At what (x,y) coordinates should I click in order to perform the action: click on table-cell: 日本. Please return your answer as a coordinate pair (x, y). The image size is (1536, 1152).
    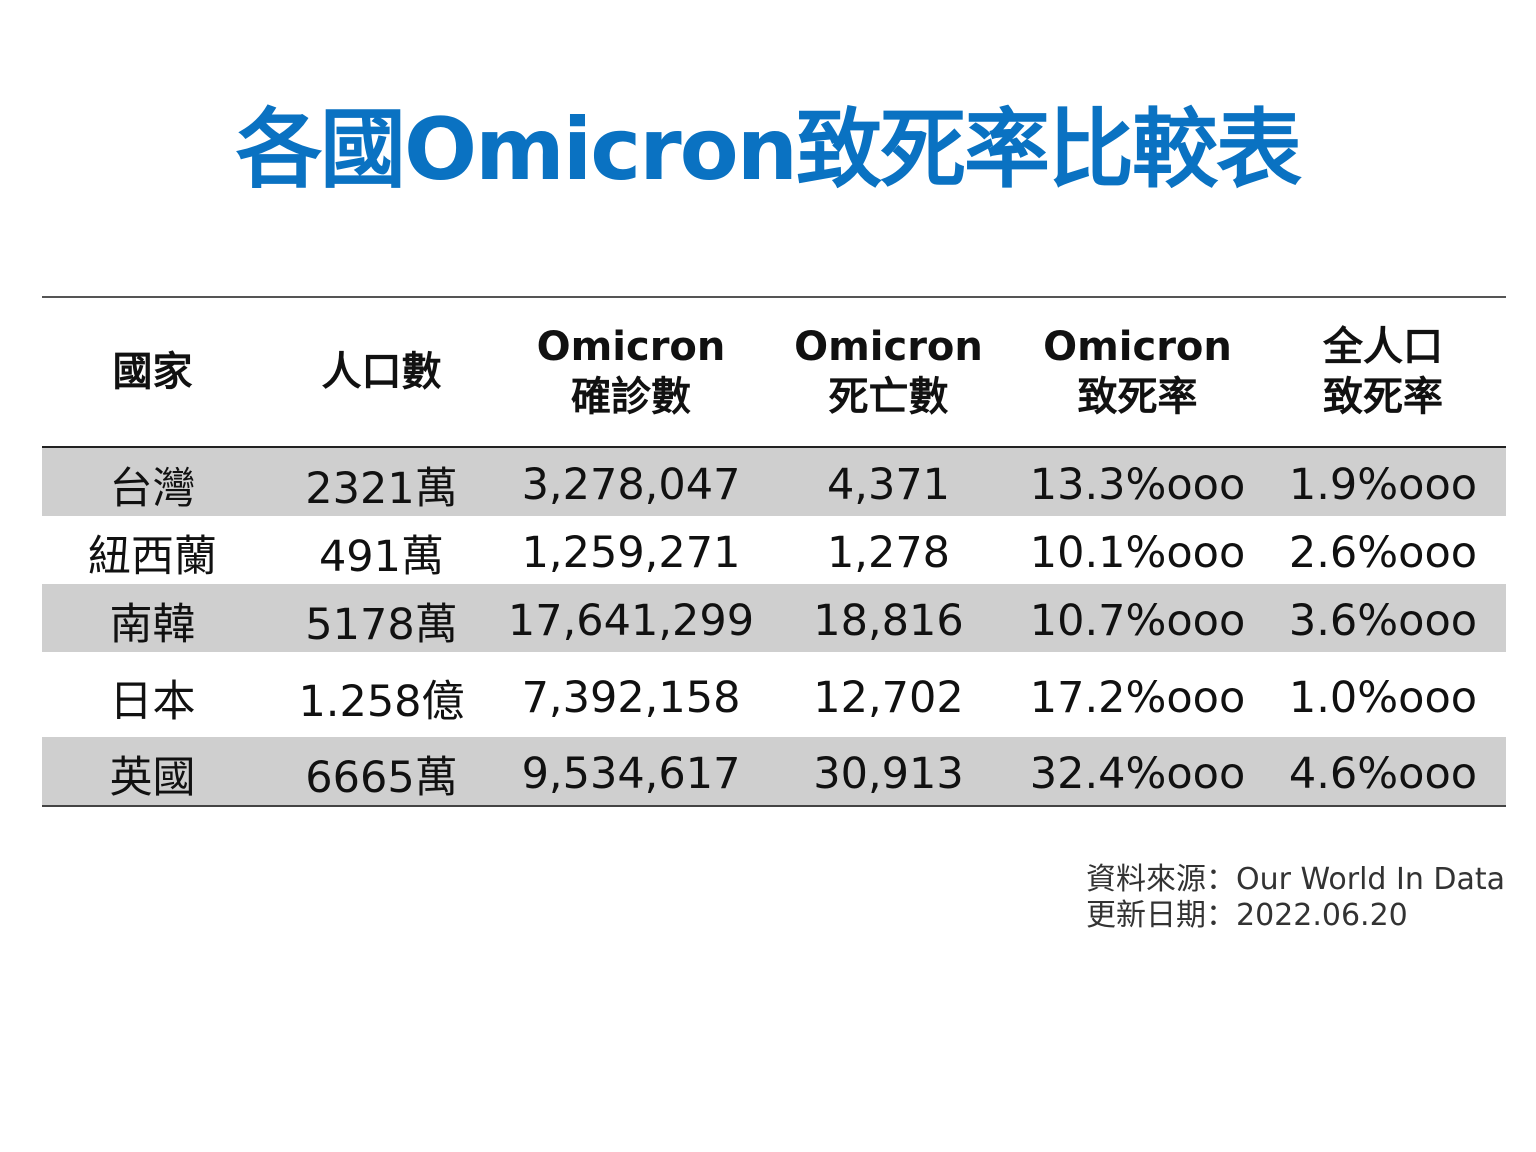
    Looking at the image, I should click on (152, 701).